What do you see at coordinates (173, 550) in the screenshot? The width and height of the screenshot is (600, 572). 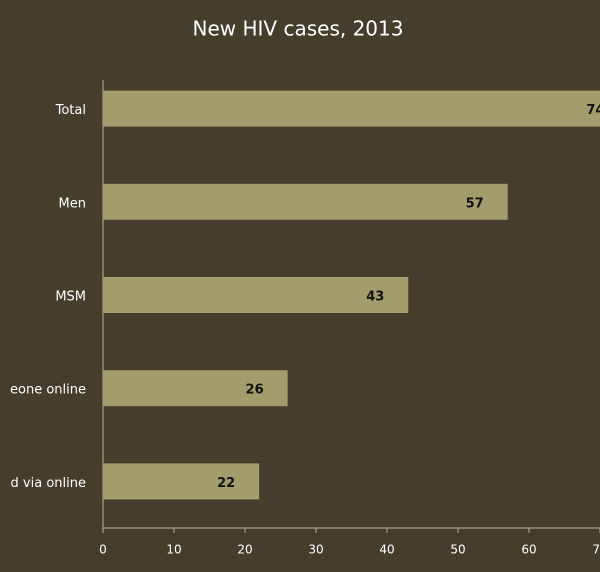 I see `x-tick-label: 10` at bounding box center [173, 550].